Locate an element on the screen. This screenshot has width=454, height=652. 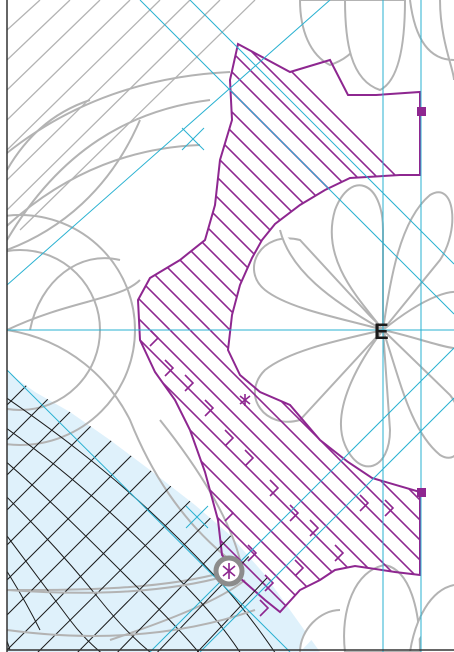
purple-star-icon is located at coordinates (245, 400).